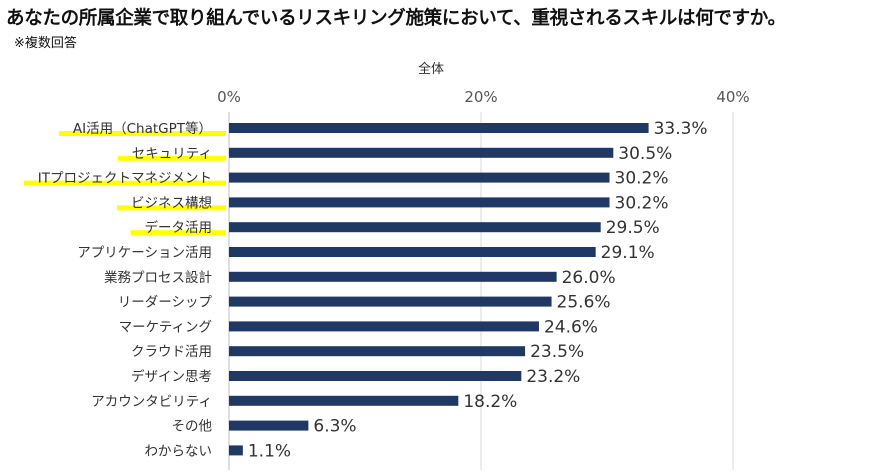 Image resolution: width=889 pixels, height=476 pixels. I want to click on x-tick-label: 0%, so click(229, 97).